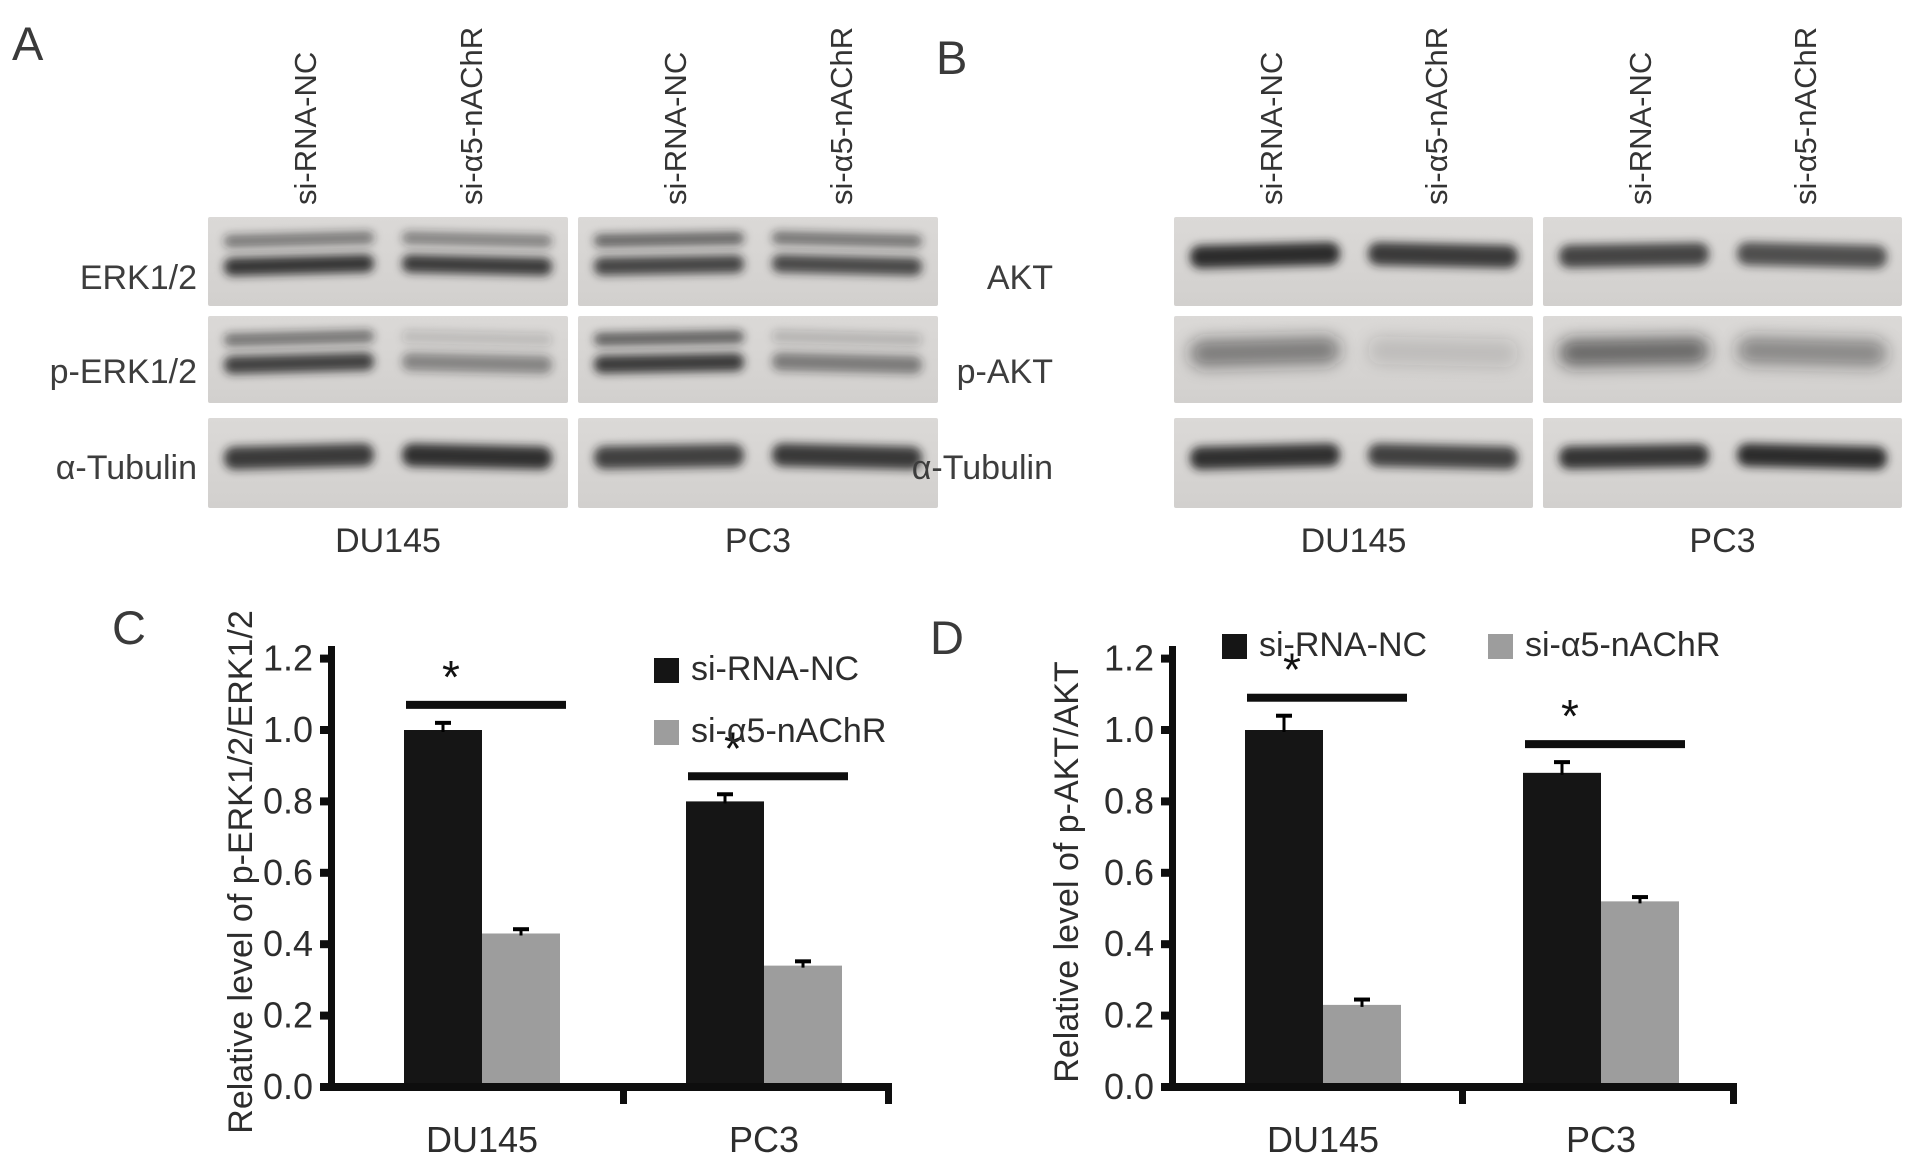 Image resolution: width=1913 pixels, height=1165 pixels. What do you see at coordinates (1640, 992) in the screenshot?
I see `bar-si-α5-nAChR-PC3` at bounding box center [1640, 992].